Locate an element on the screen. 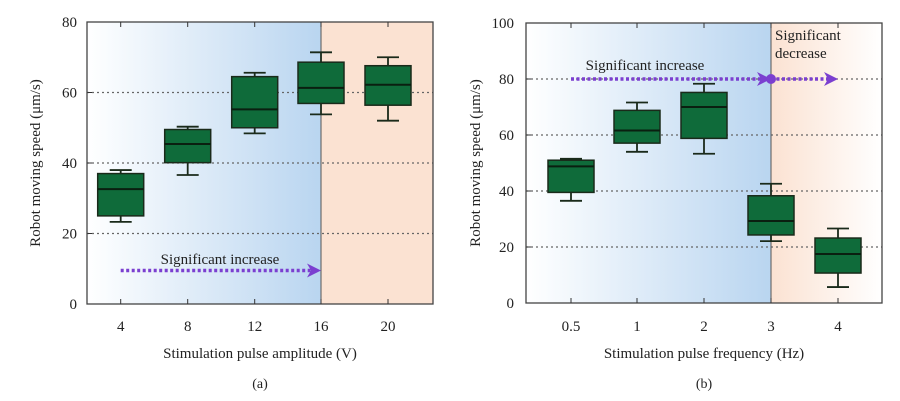 The width and height of the screenshot is (900, 401). panel-label: (a) is located at coordinates (260, 384).